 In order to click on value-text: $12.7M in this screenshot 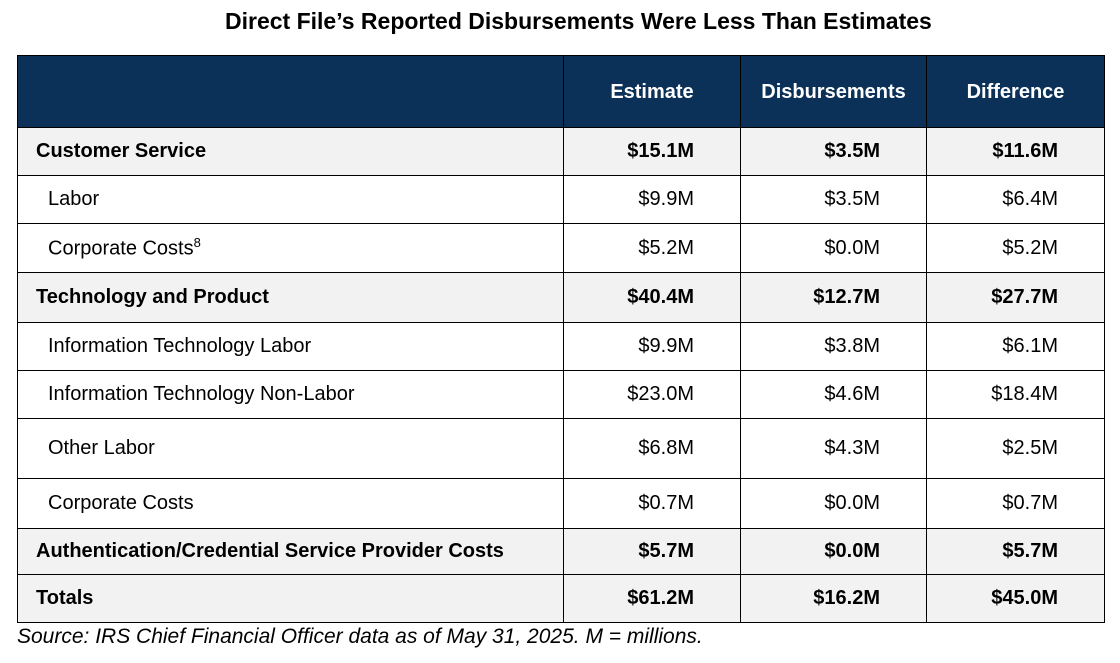, I will do `click(846, 297)`.